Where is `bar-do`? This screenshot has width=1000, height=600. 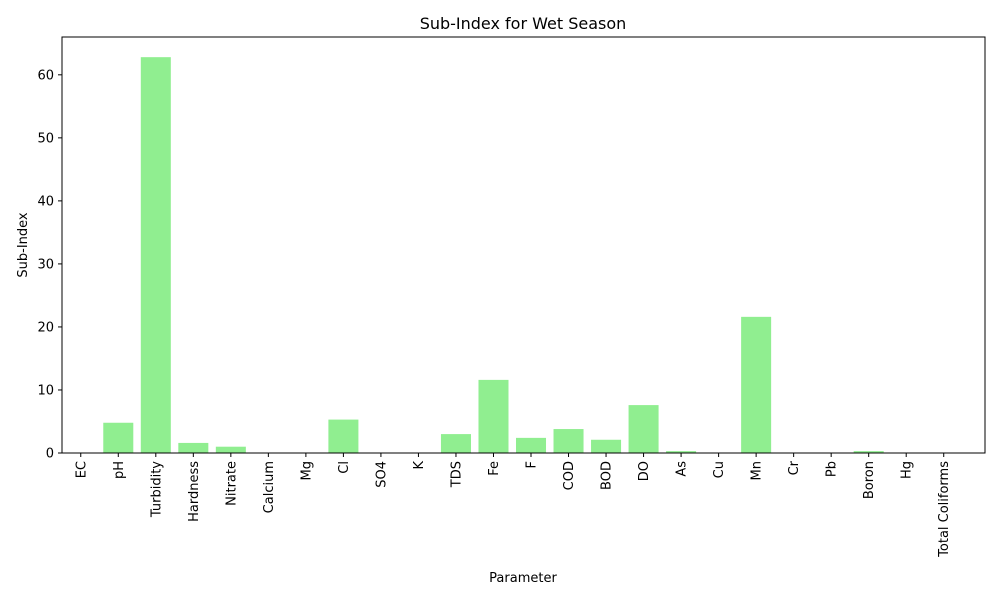
bar-do is located at coordinates (643, 429).